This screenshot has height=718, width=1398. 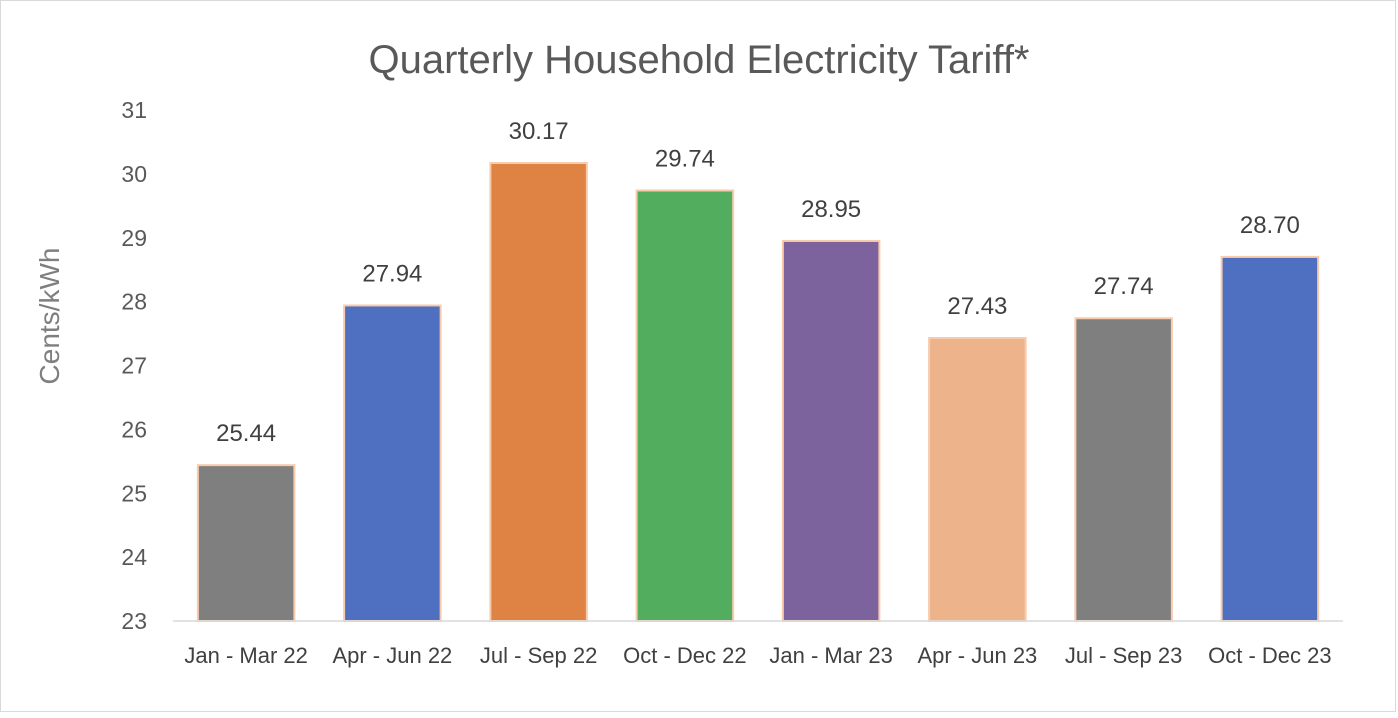 I want to click on y-tick-label: 30, so click(x=134, y=174).